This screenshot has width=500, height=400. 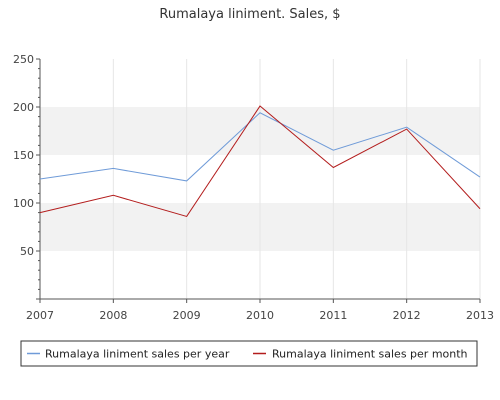 I want to click on legend-label-year: Rumalaya liniment sales per year, so click(x=137, y=354).